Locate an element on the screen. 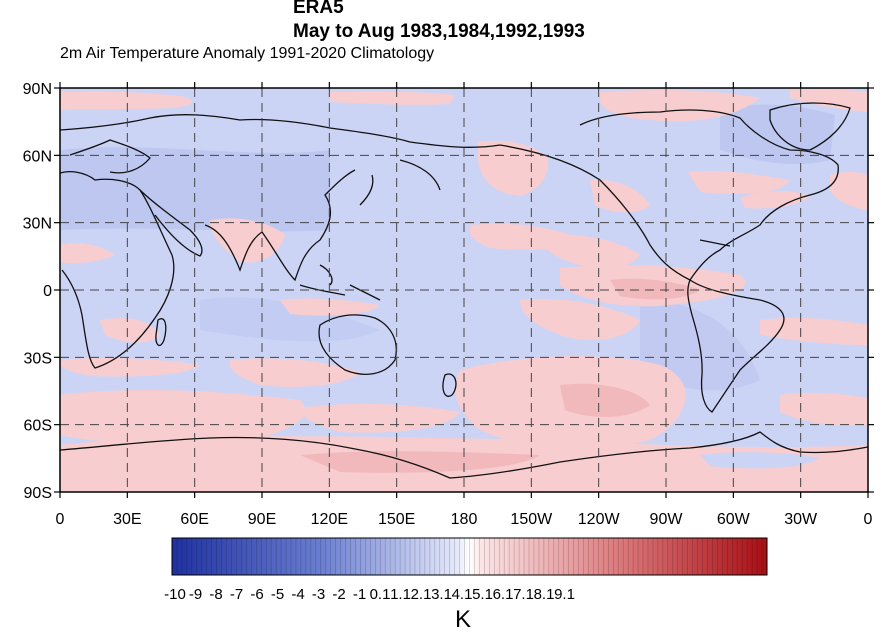 The width and height of the screenshot is (884, 634). lat-label: 60S is located at coordinates (38, 426).